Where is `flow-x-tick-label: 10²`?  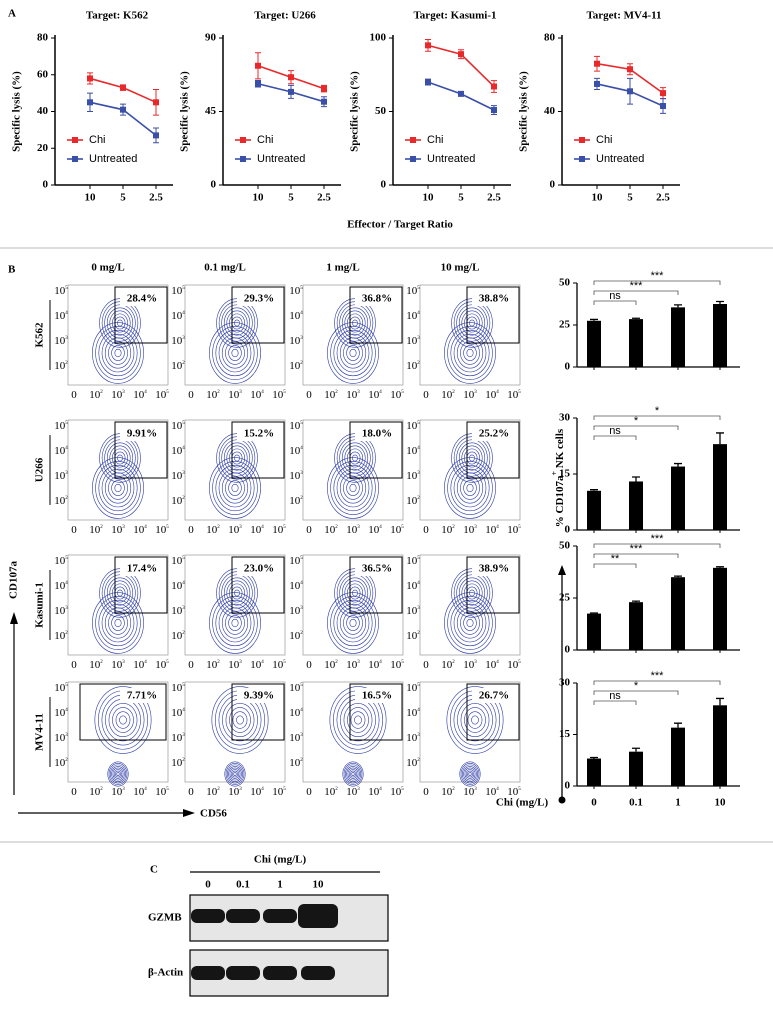
flow-x-tick-label: 10² is located at coordinates (213, 395).